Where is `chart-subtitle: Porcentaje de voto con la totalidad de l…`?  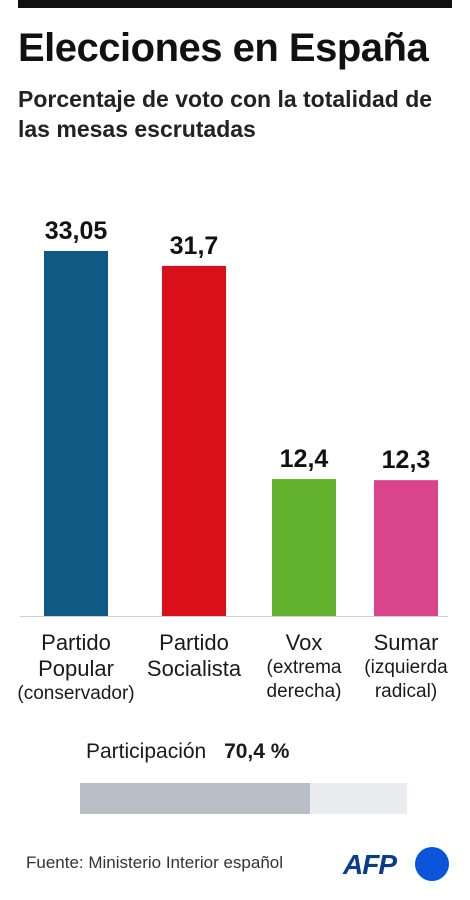 chart-subtitle: Porcentaje de voto con la totalidad de l… is located at coordinates (225, 114).